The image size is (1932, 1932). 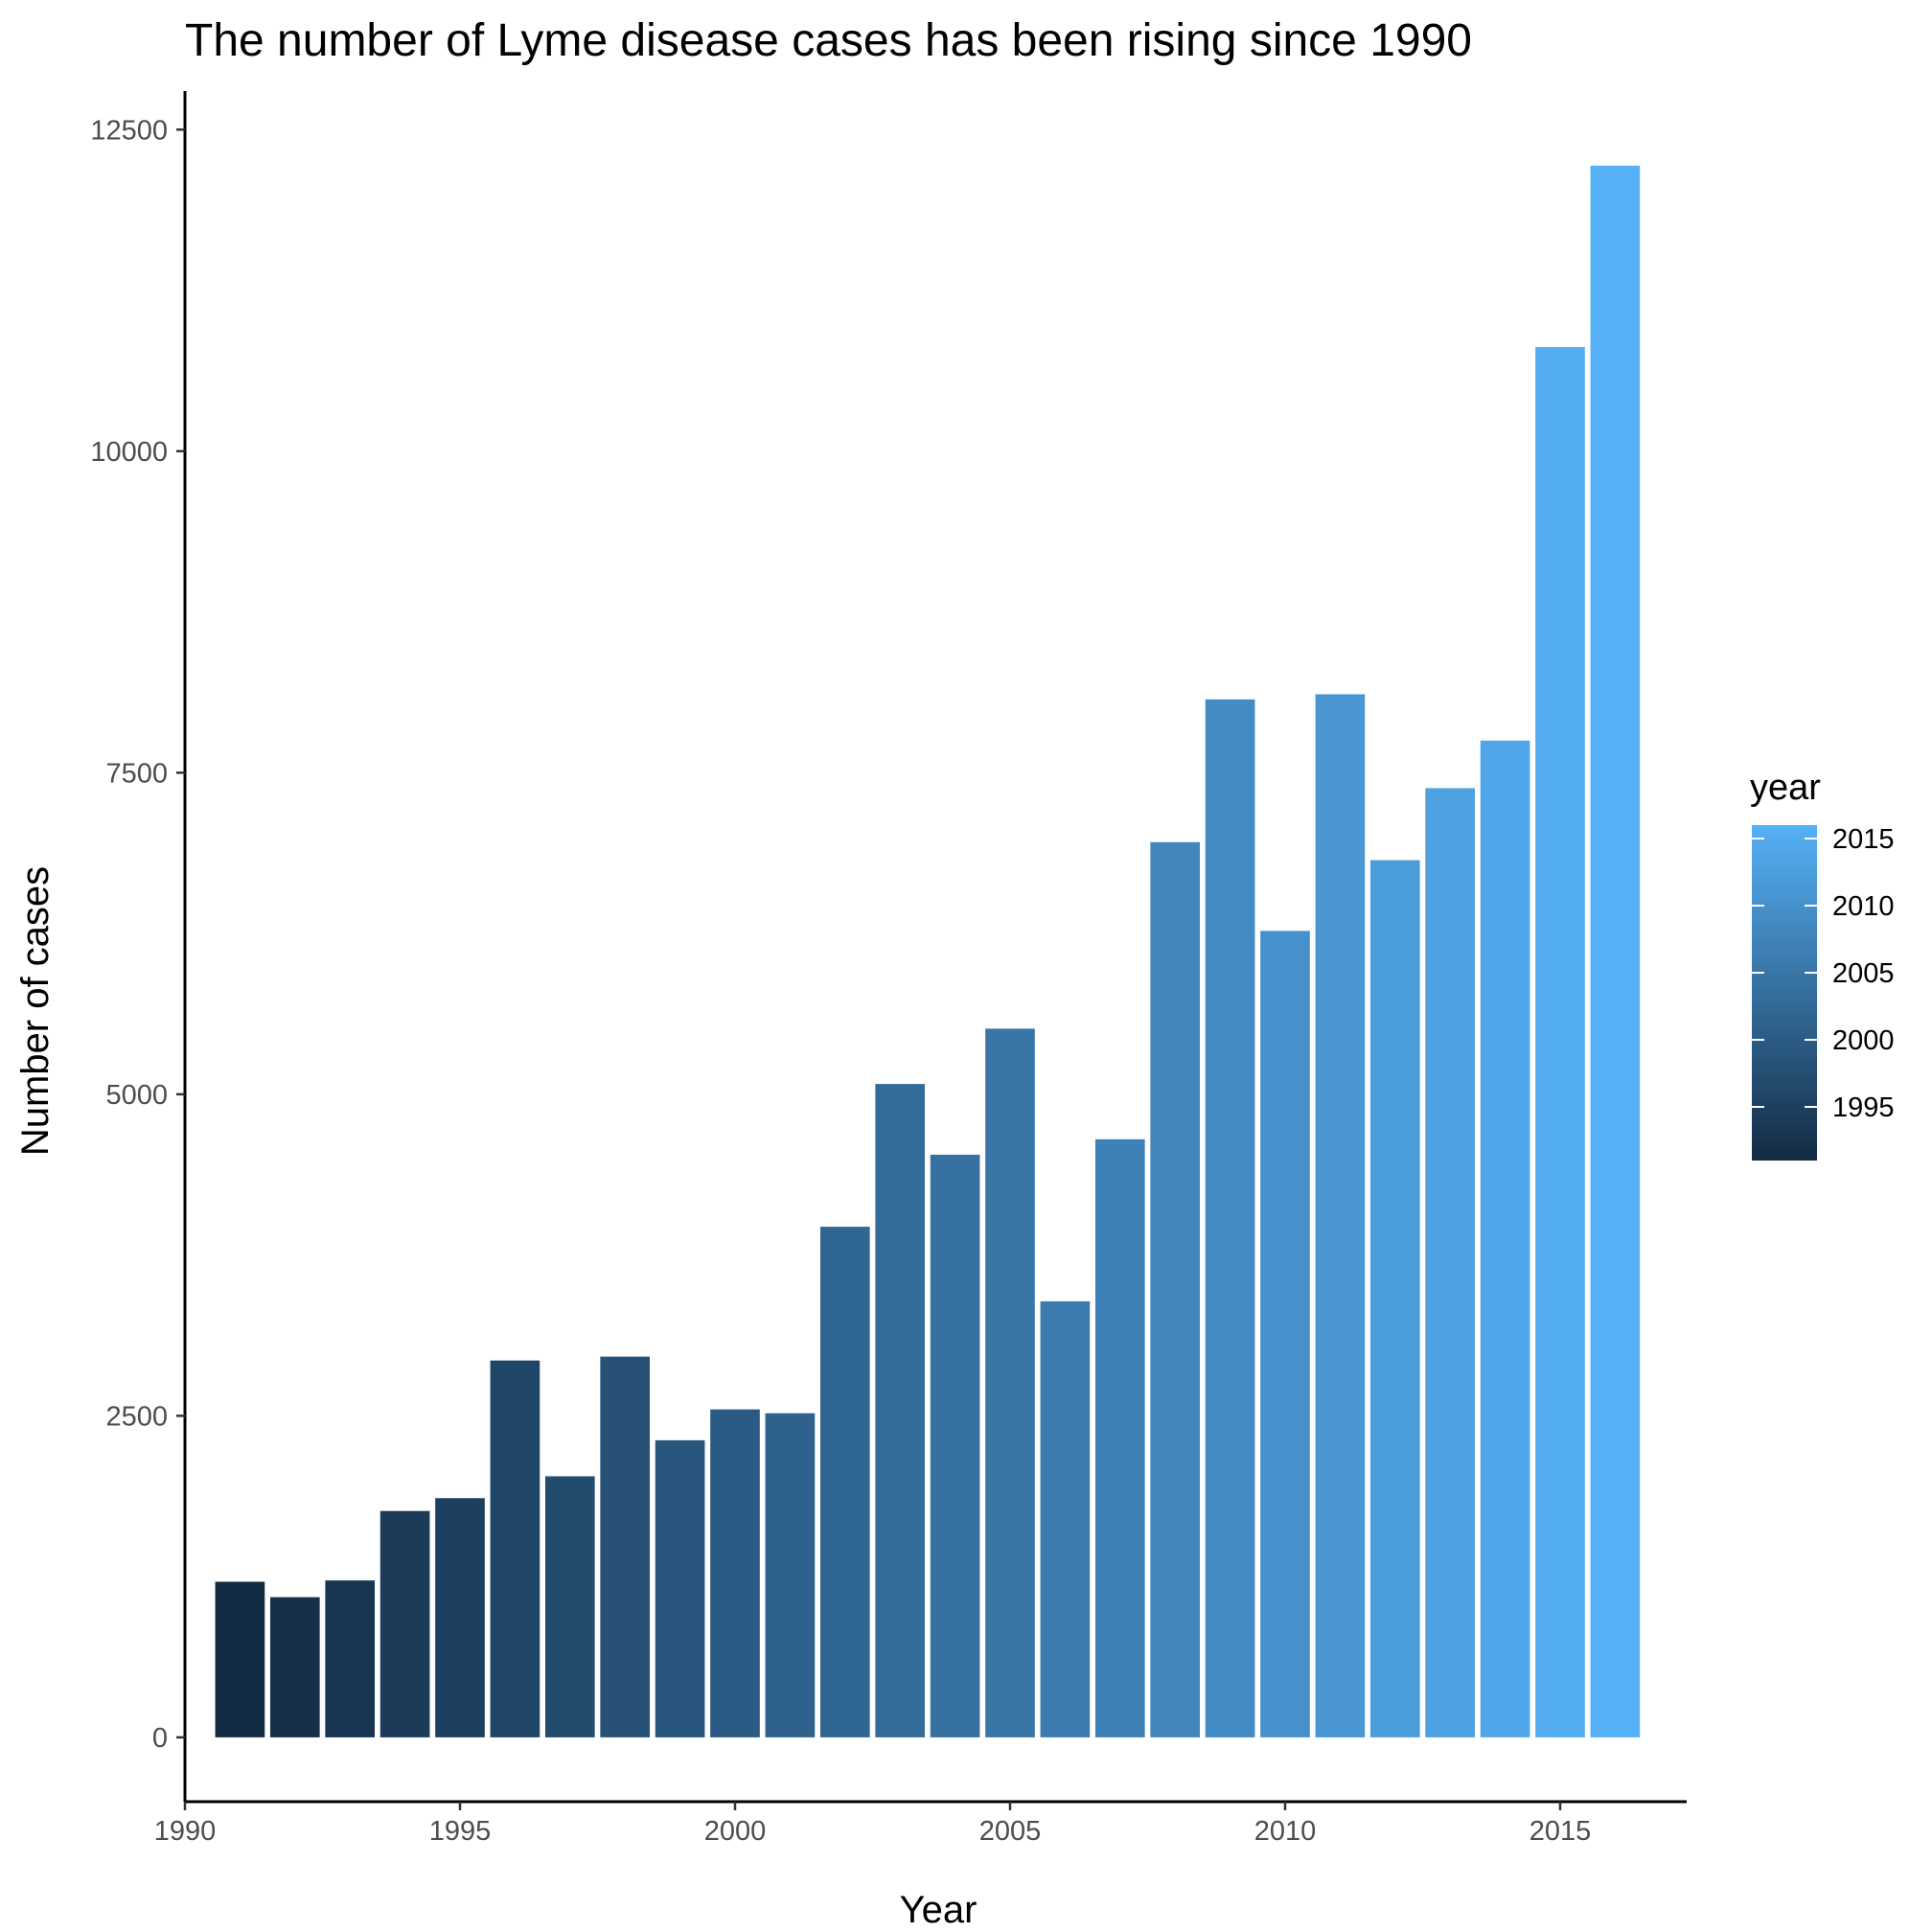 I want to click on bar-1999, so click(x=680, y=1588).